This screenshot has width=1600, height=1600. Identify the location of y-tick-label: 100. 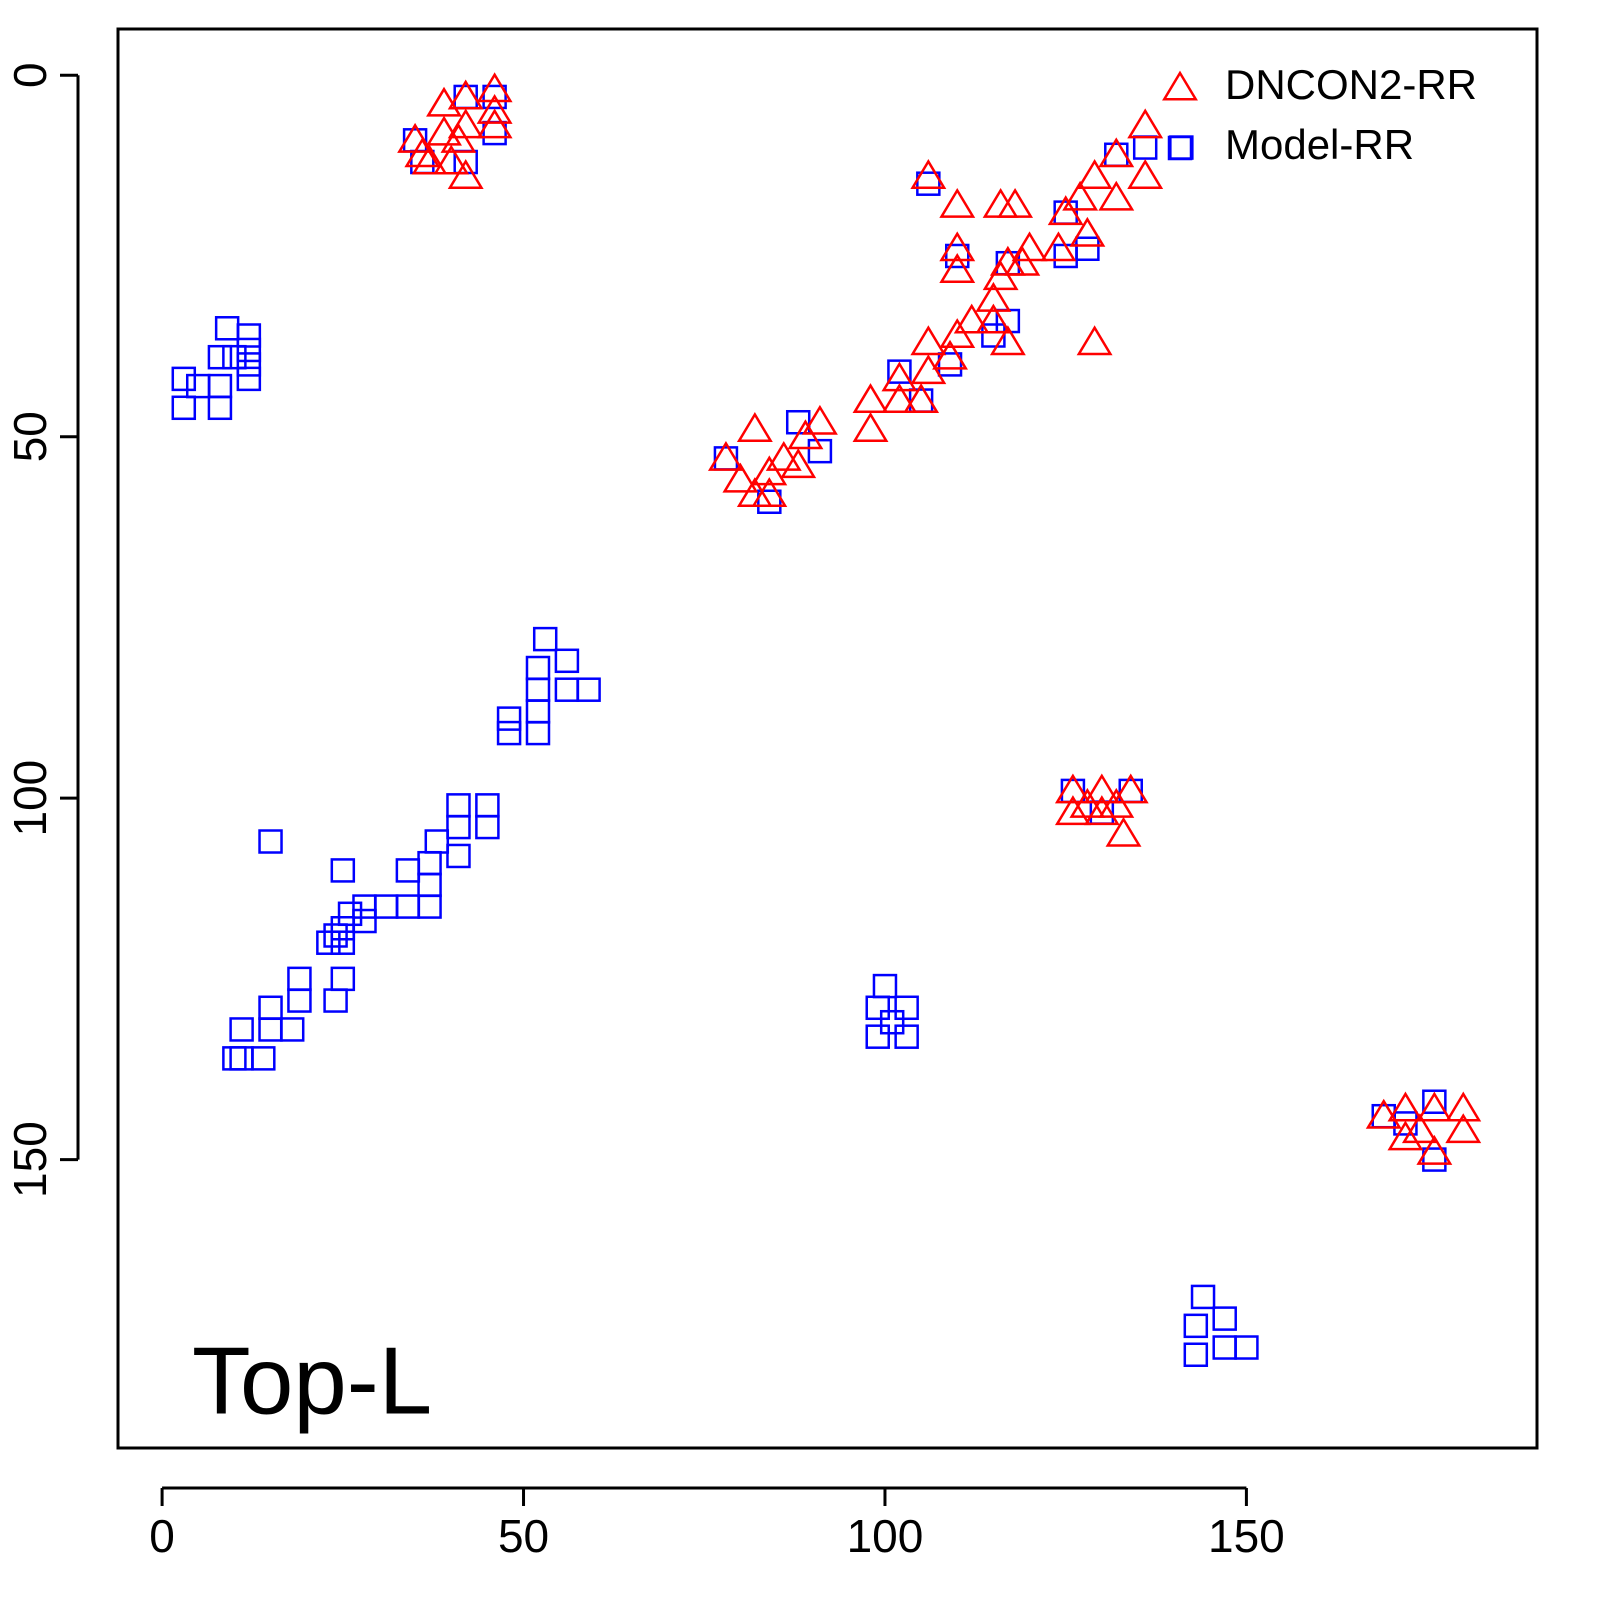
(30, 798).